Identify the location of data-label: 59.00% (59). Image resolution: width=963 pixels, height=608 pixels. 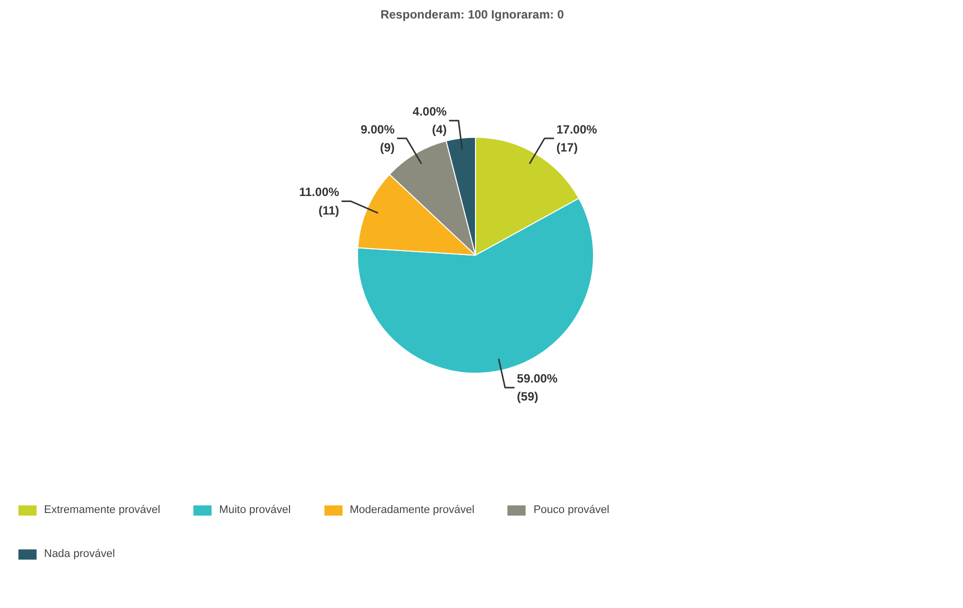
(537, 388).